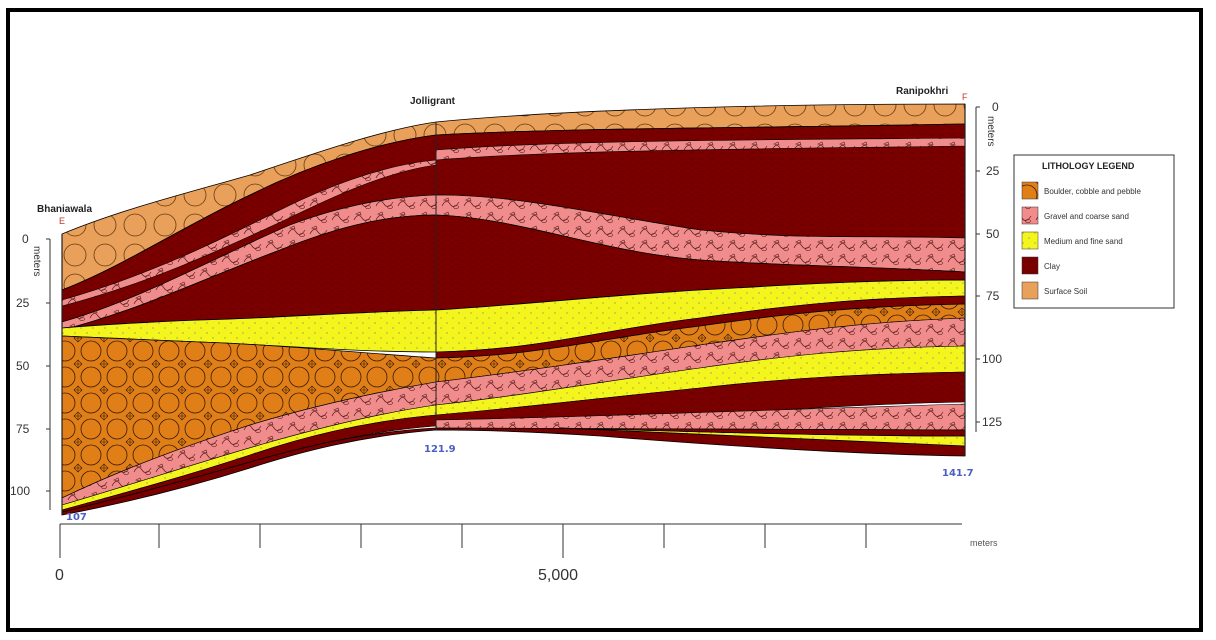 This screenshot has height=640, width=1216. I want to click on right-tick-50: 50, so click(993, 234).